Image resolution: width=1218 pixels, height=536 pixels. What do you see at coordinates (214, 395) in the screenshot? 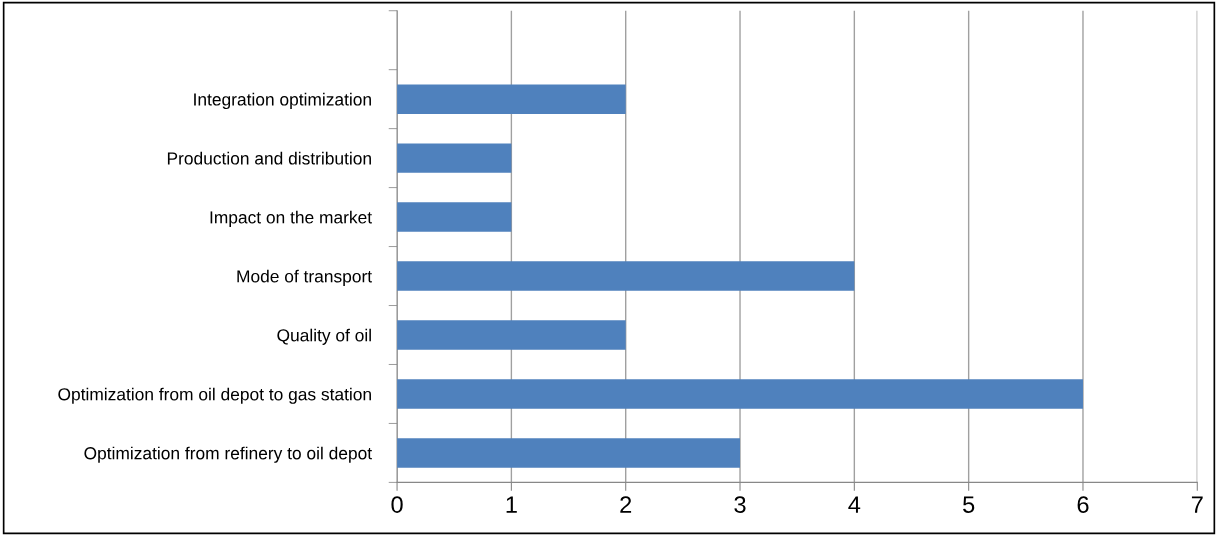
I see `y-tick-label: Optimization from oil depot to gas station` at bounding box center [214, 395].